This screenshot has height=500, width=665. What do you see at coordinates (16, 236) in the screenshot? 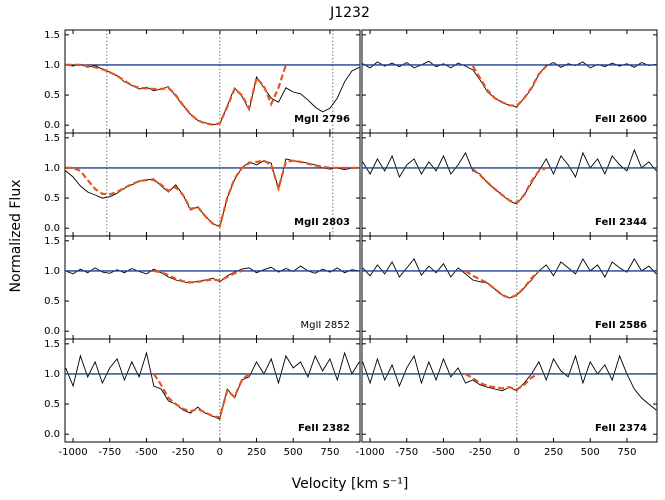
I see `y-axis-label: Normalized Flux` at bounding box center [16, 236].